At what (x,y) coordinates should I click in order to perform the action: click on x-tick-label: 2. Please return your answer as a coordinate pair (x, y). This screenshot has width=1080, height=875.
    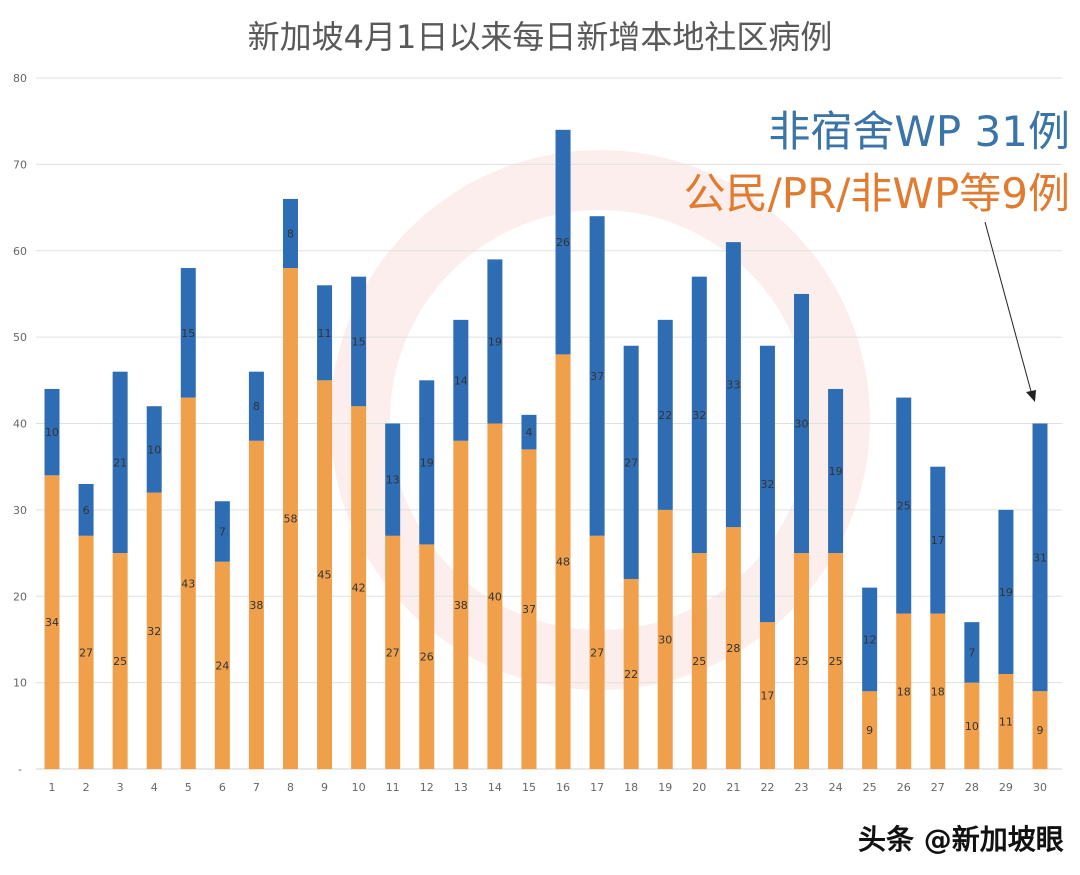
    Looking at the image, I should click on (86, 787).